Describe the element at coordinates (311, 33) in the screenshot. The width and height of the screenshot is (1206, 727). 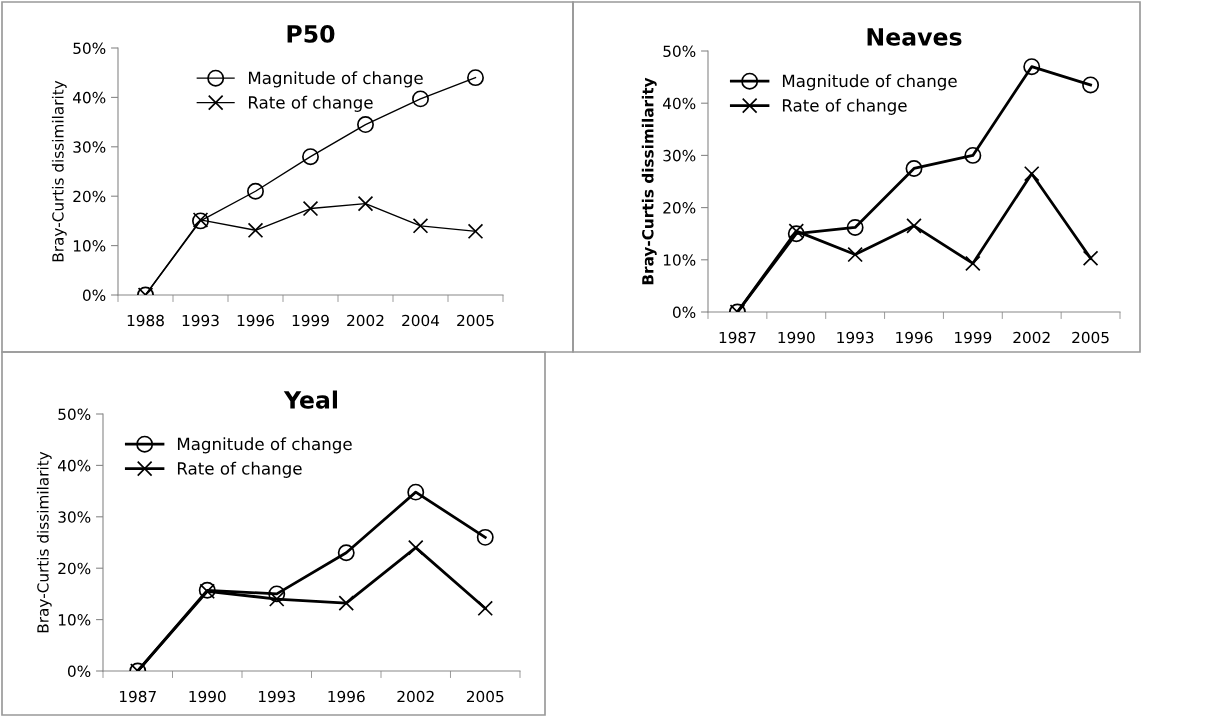
I see `chart-title: P50` at that location.